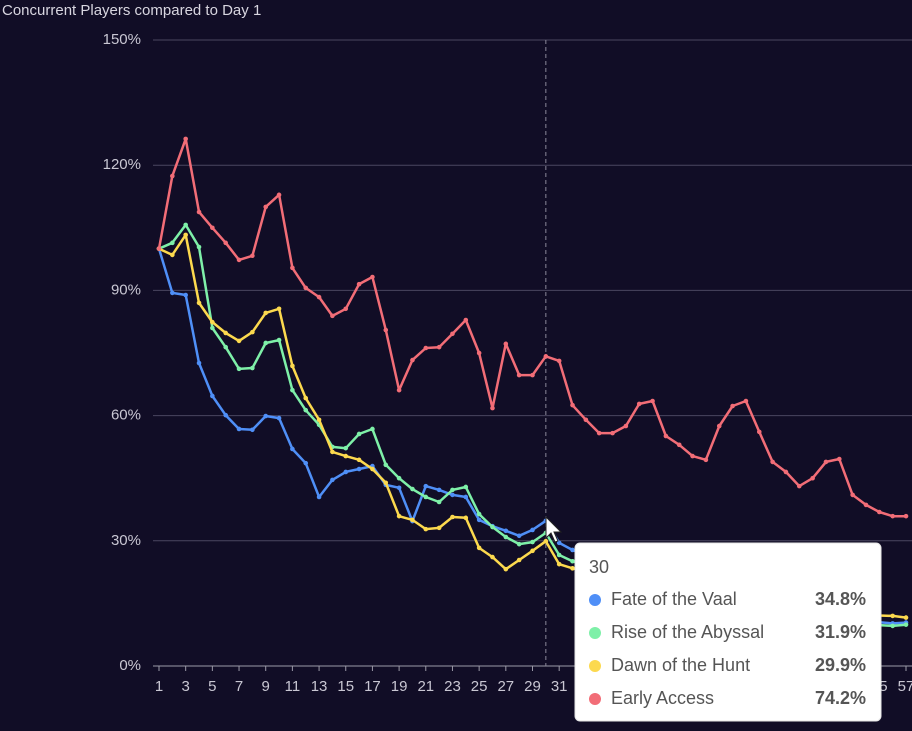  What do you see at coordinates (126, 415) in the screenshot?
I see `y-tick-label: 60%` at bounding box center [126, 415].